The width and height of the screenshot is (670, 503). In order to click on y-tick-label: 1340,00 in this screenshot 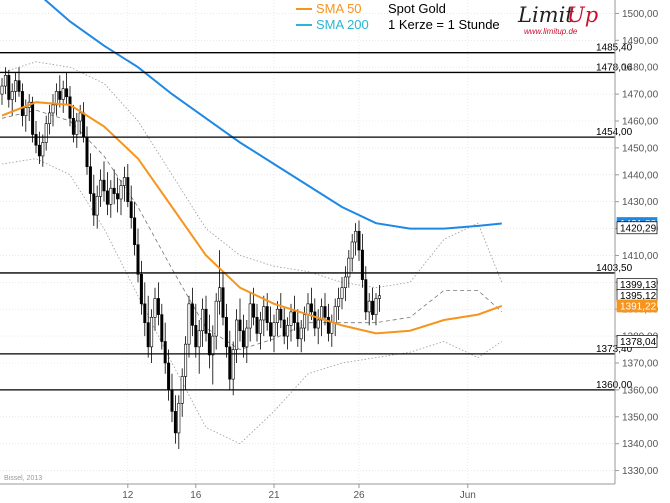, I will do `click(640, 444)`.